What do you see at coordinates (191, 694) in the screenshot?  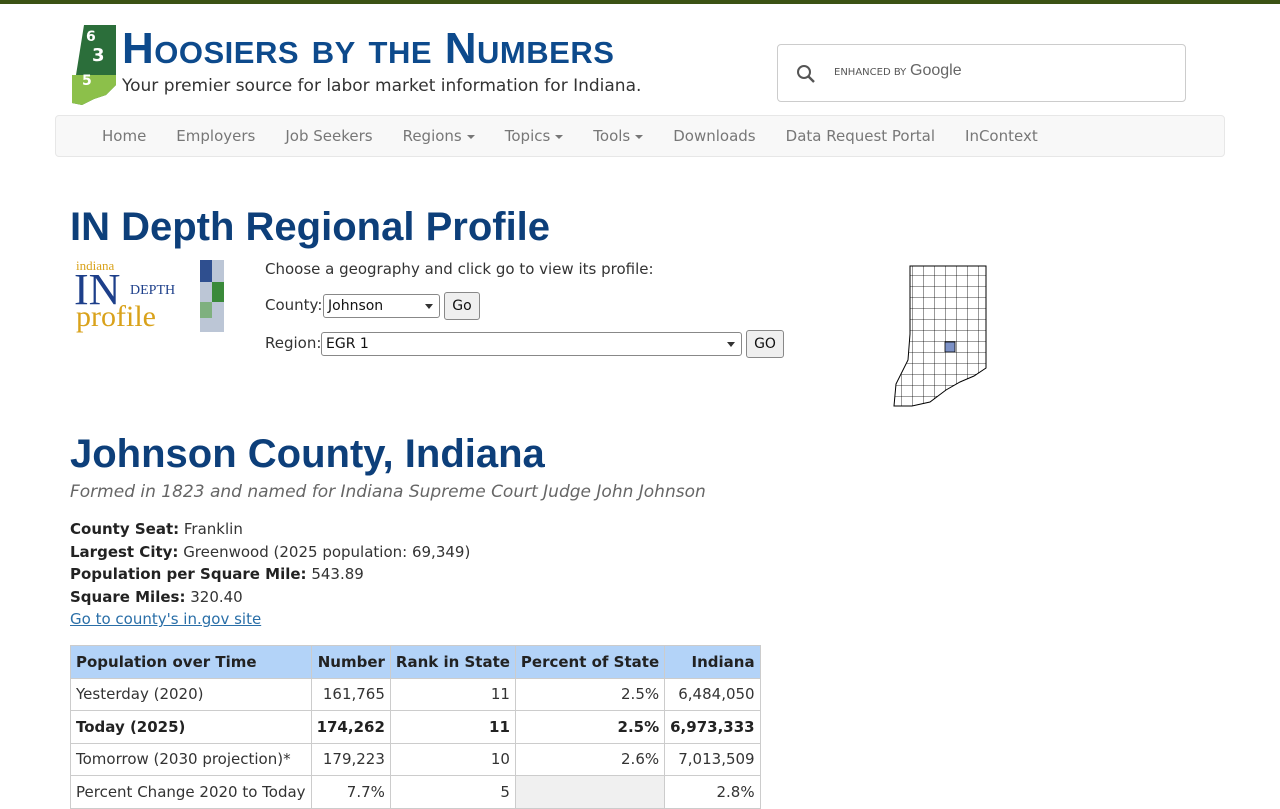 I see `cell: Yesterday (2020)` at bounding box center [191, 694].